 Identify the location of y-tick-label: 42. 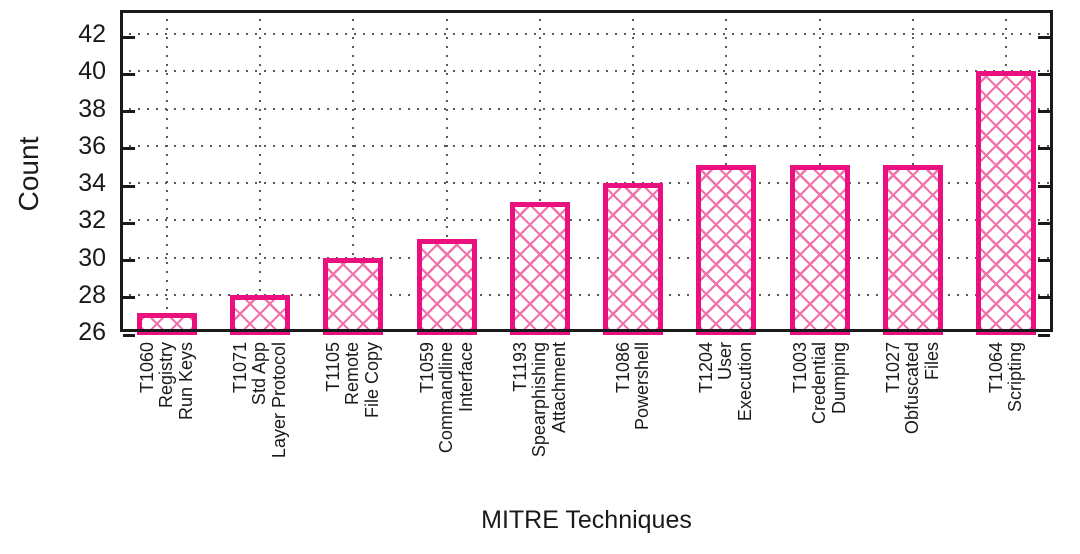
(92, 34).